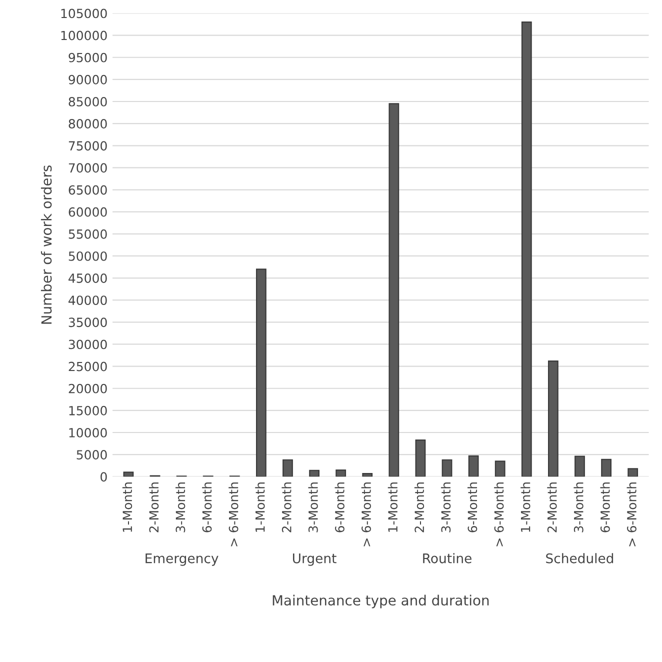 The height and width of the screenshot is (662, 662). Describe the element at coordinates (87, 367) in the screenshot. I see `y-tick-label: 25000` at that location.